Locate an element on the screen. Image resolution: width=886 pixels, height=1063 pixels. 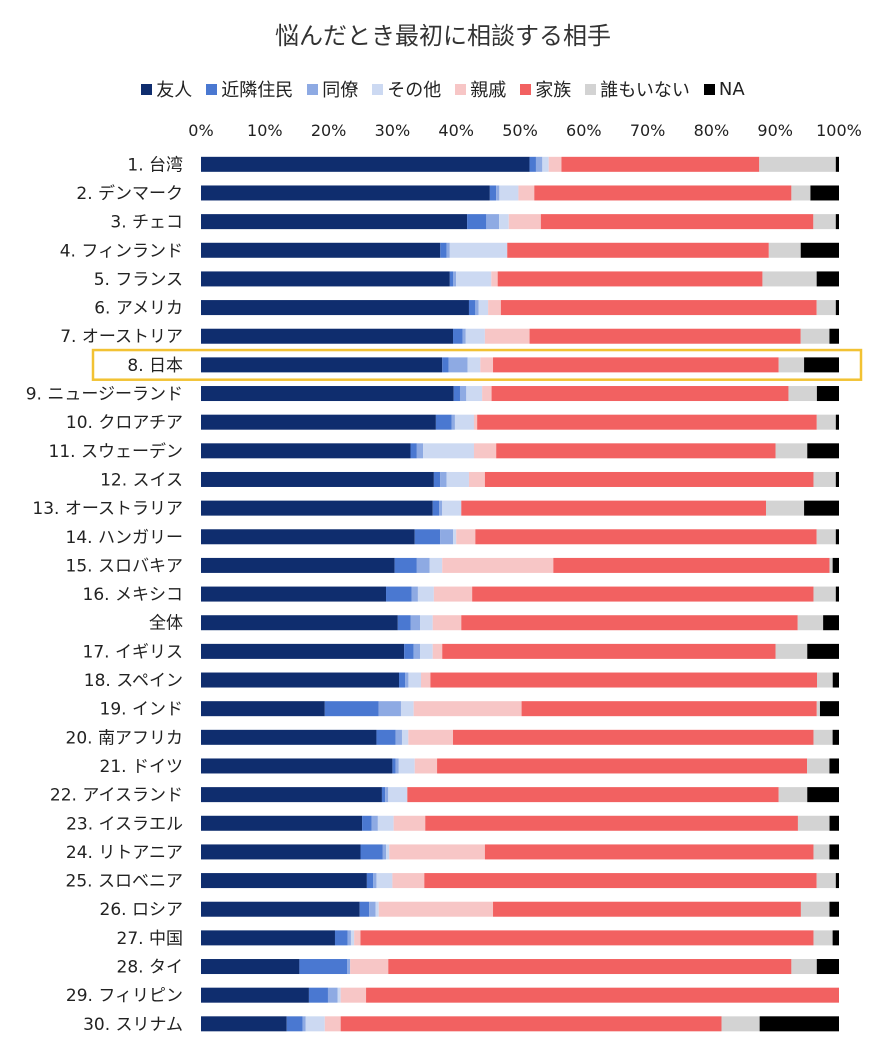
legend-item: 同僚 is located at coordinates (332, 89).